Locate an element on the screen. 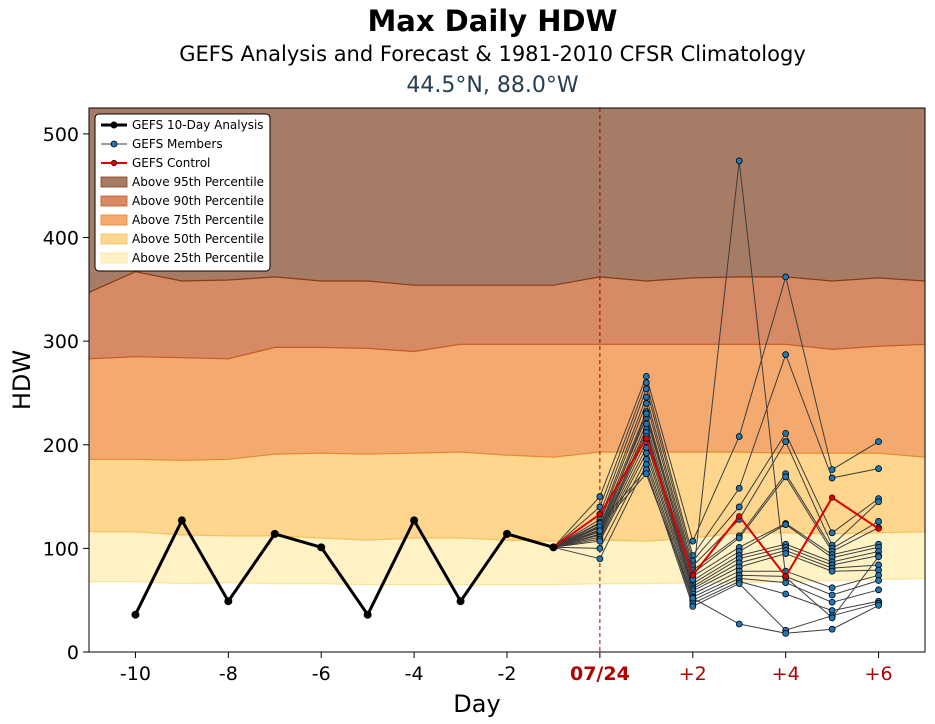 This screenshot has width=935, height=724. legend-swatch is located at coordinates (114, 182).